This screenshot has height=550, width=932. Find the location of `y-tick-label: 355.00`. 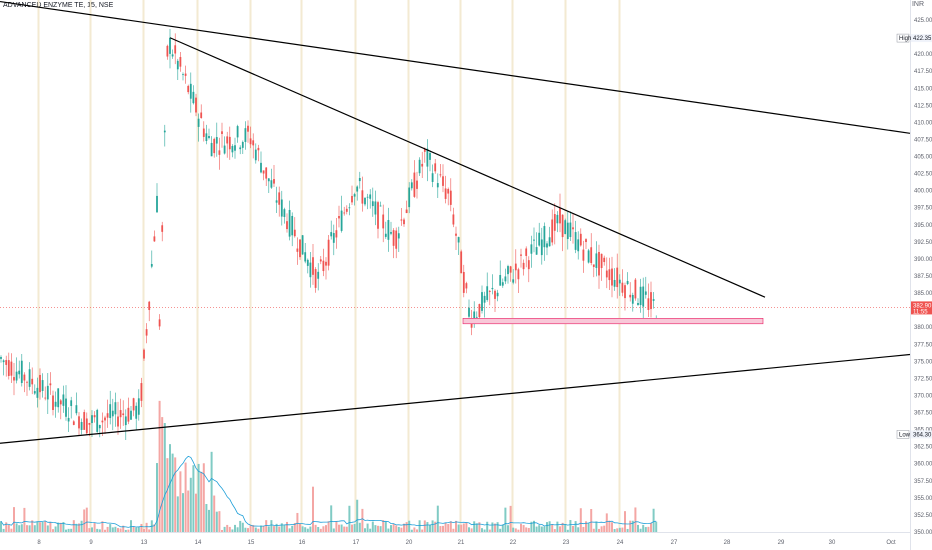

y-tick-label: 355.00 is located at coordinates (923, 499).